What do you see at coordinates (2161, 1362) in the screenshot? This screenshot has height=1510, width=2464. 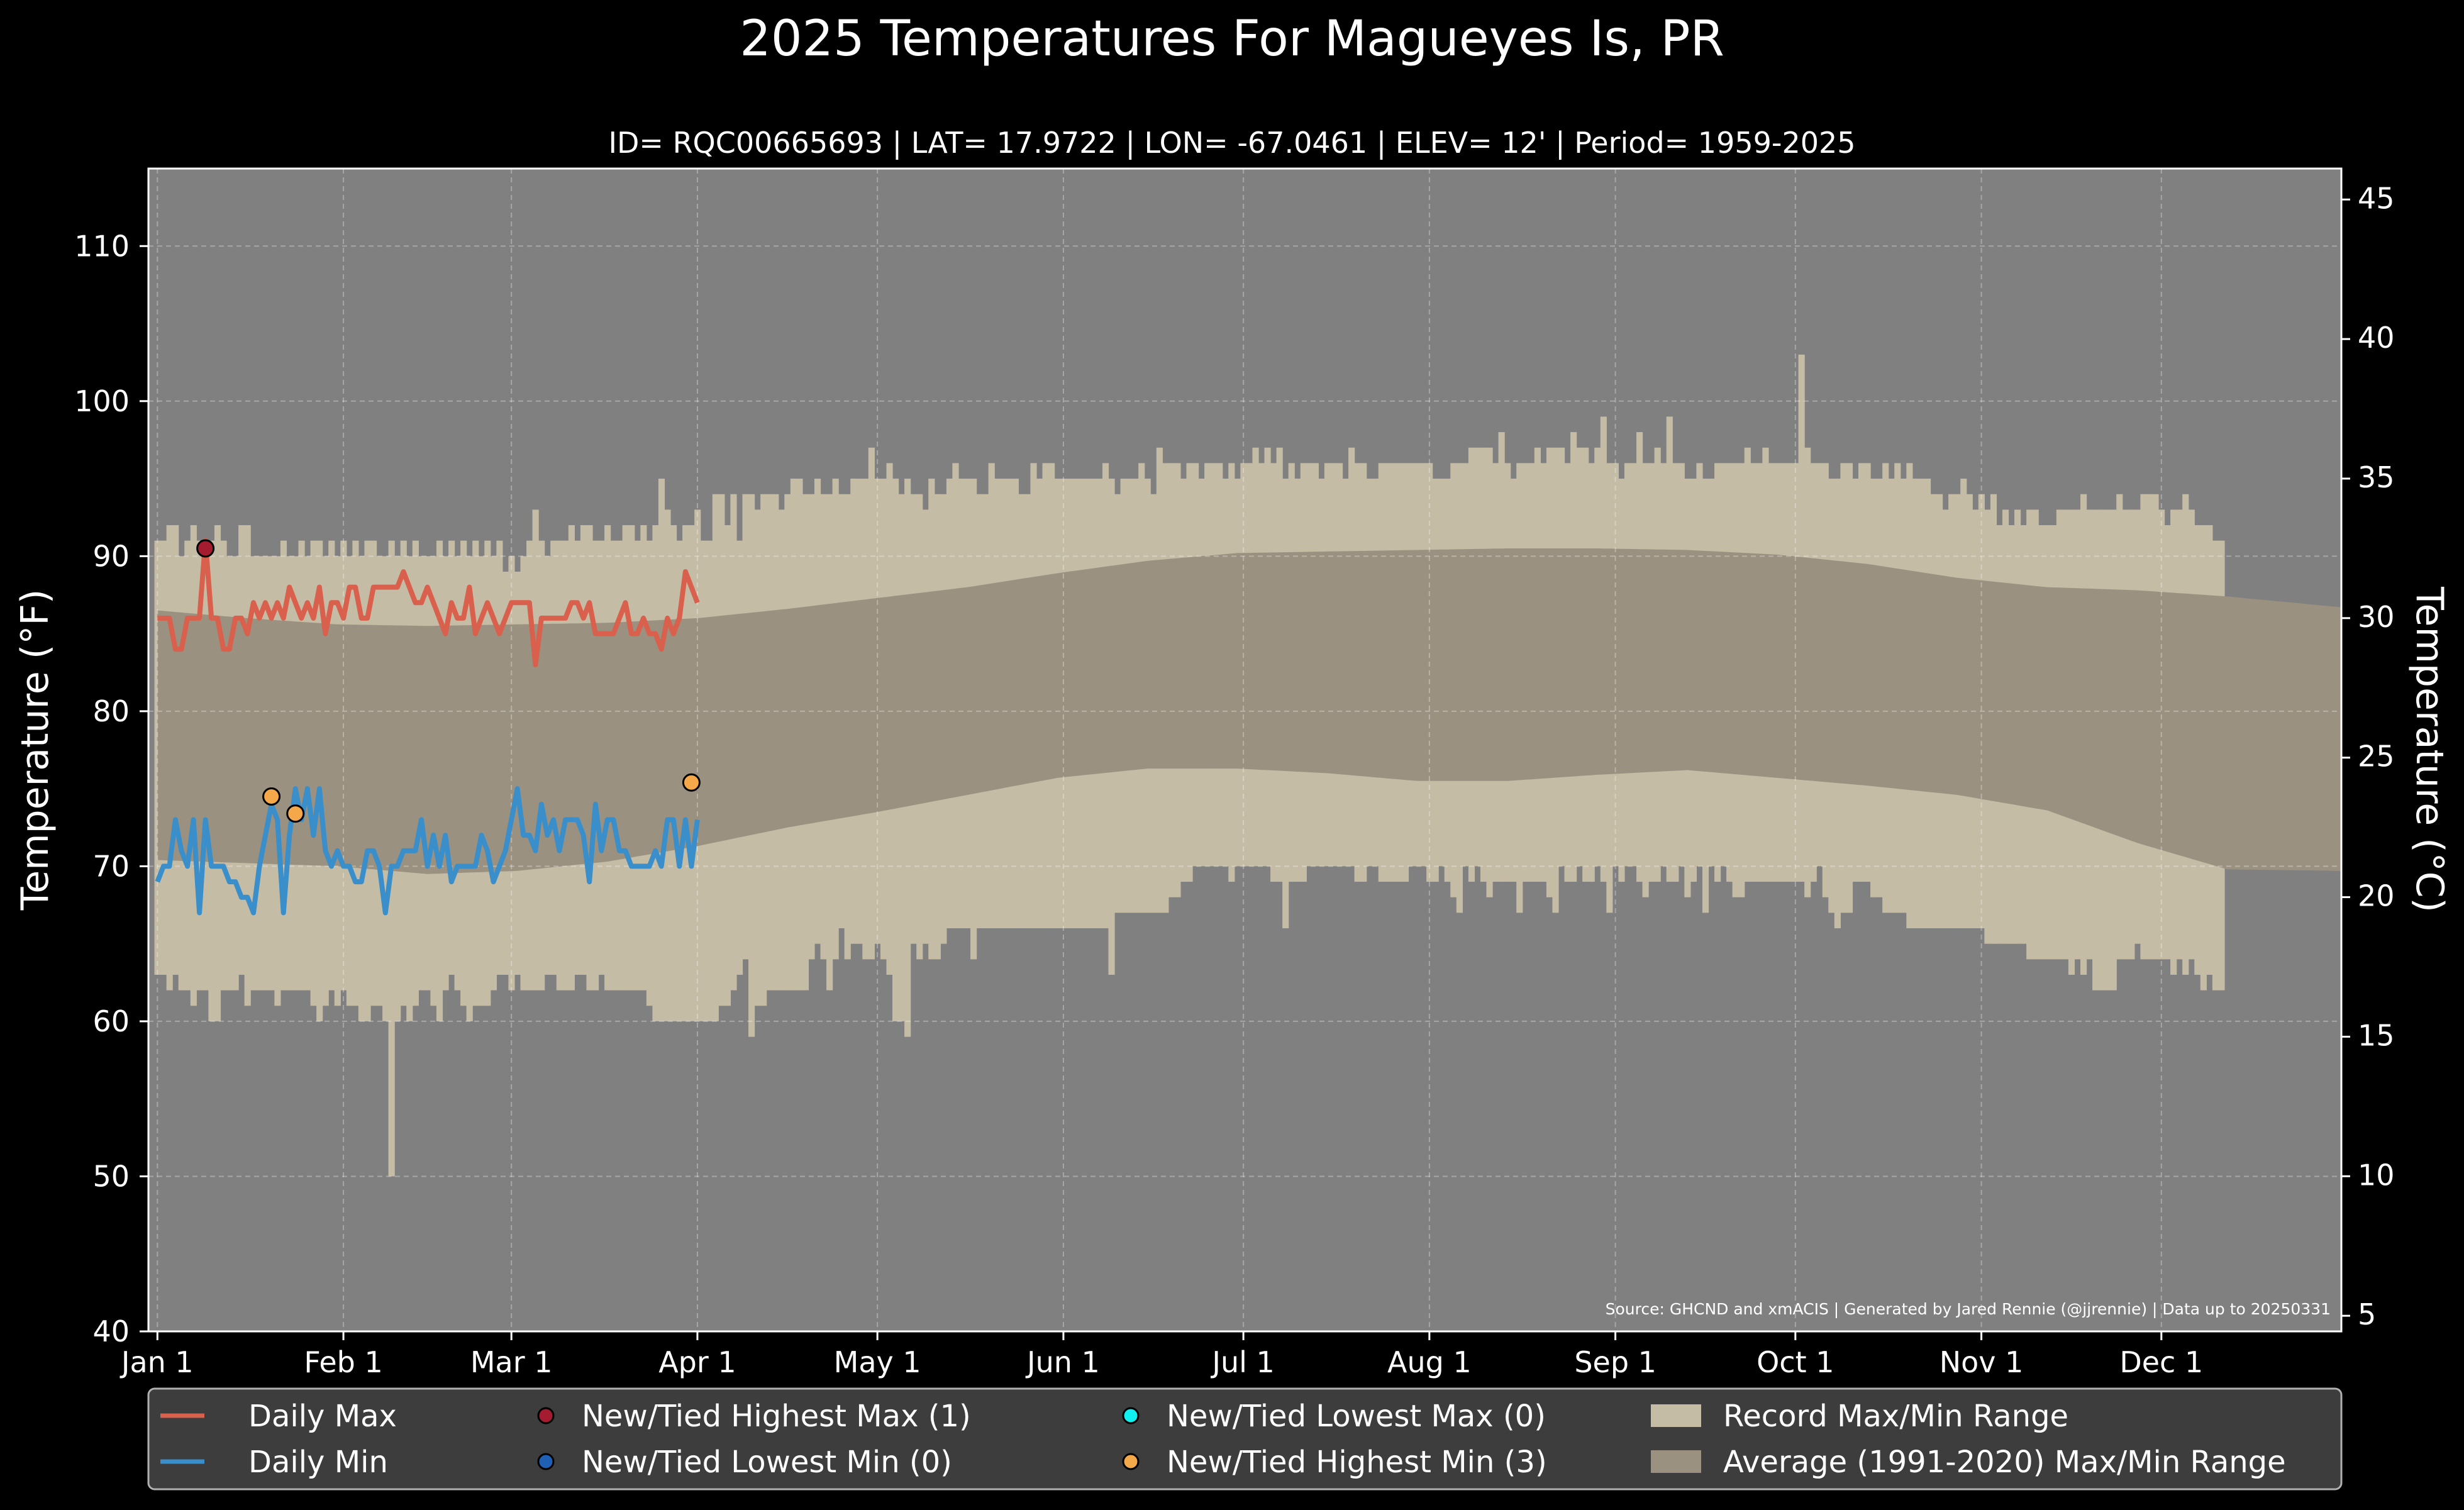 I see `x-tick-label: Dec 1` at bounding box center [2161, 1362].